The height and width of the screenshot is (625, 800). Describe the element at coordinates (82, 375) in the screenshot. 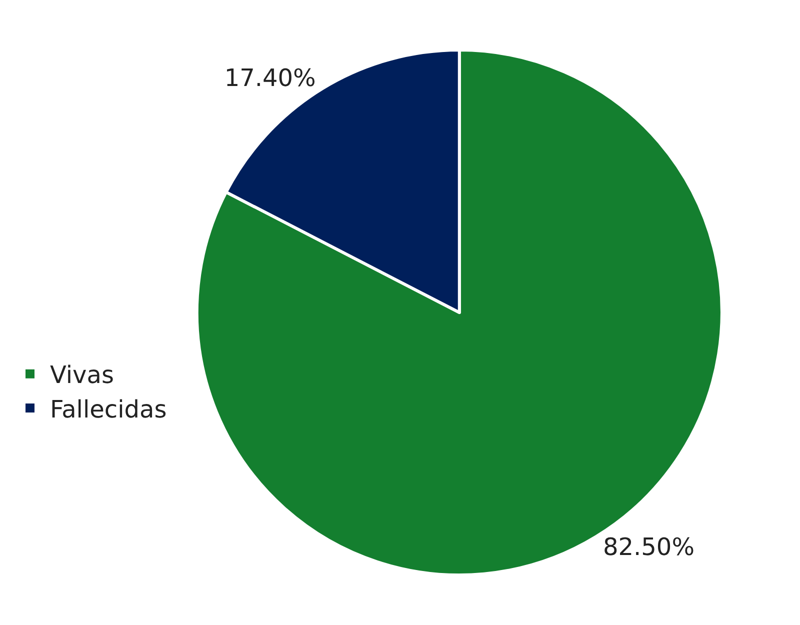

I see `legend-label: Vivas` at that location.